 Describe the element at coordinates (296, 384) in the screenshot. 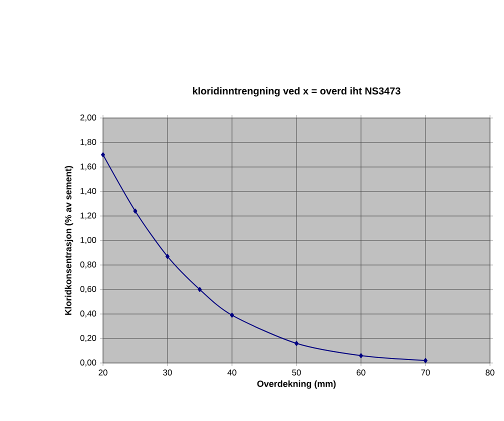

I see `x-axis-title: Overdekning (mm)` at that location.